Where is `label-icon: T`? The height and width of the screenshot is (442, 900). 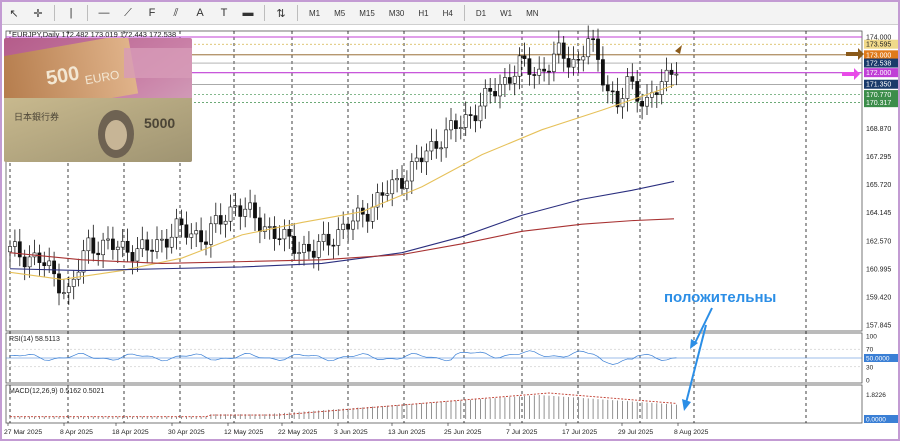 label-icon: T is located at coordinates (224, 13).